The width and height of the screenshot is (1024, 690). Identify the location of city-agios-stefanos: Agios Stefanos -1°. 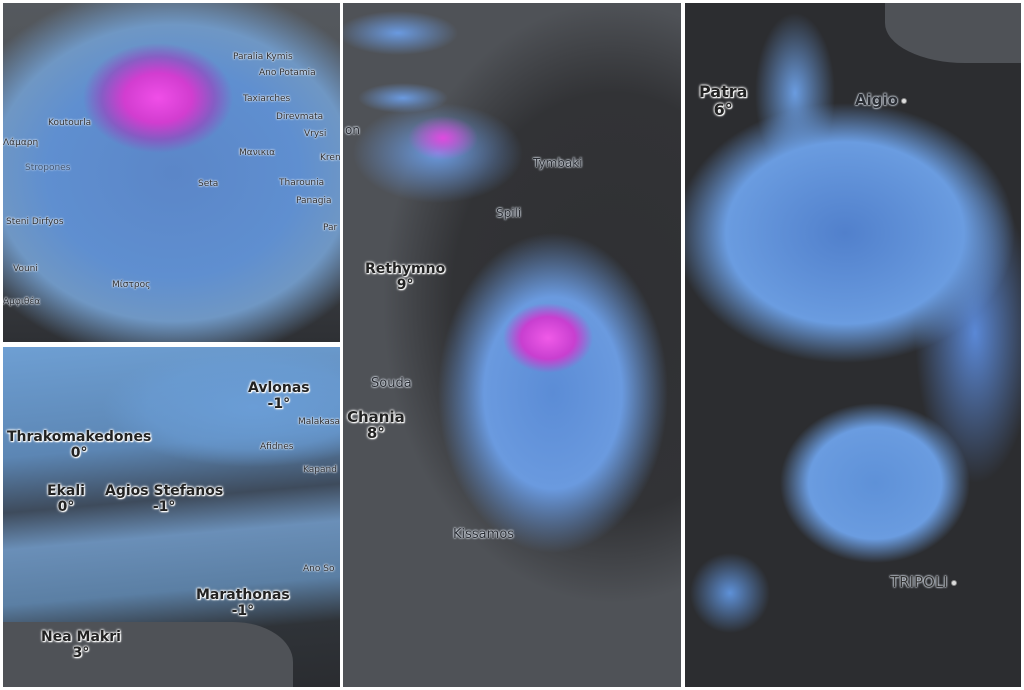
(164, 499).